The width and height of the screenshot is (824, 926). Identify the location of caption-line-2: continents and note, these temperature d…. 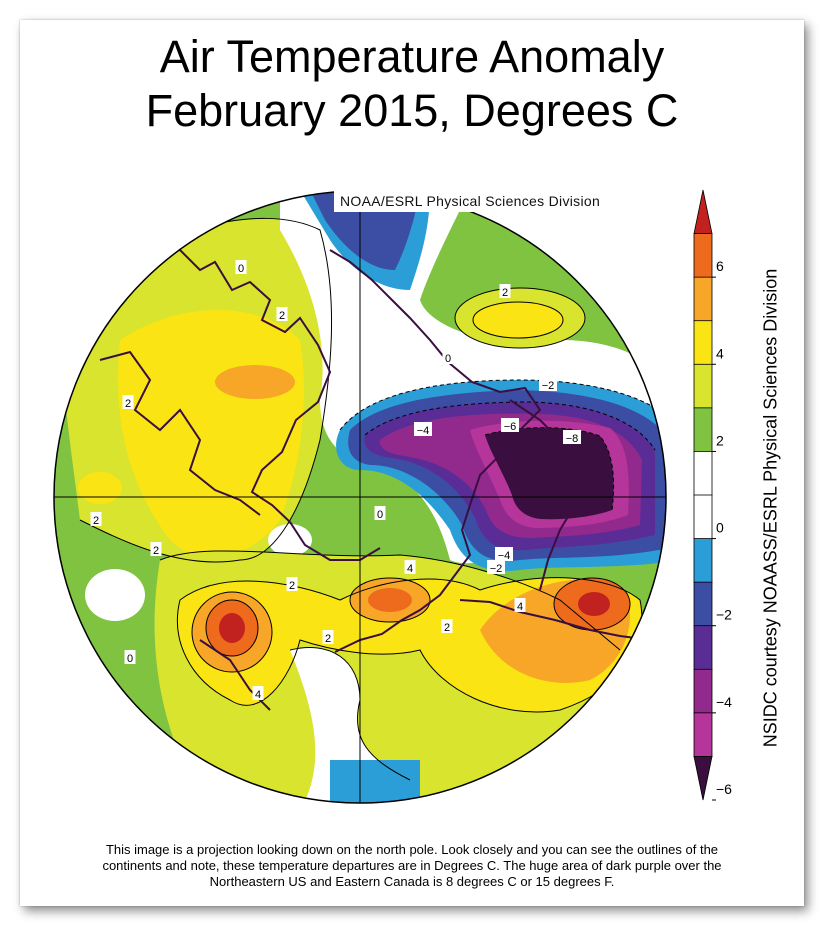
(412, 865).